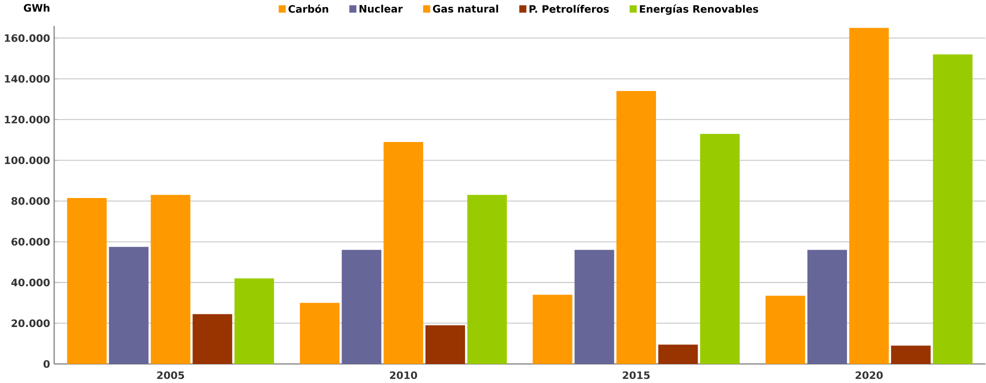 This screenshot has width=986, height=383. I want to click on y-tick-label: 140.000, so click(27, 79).